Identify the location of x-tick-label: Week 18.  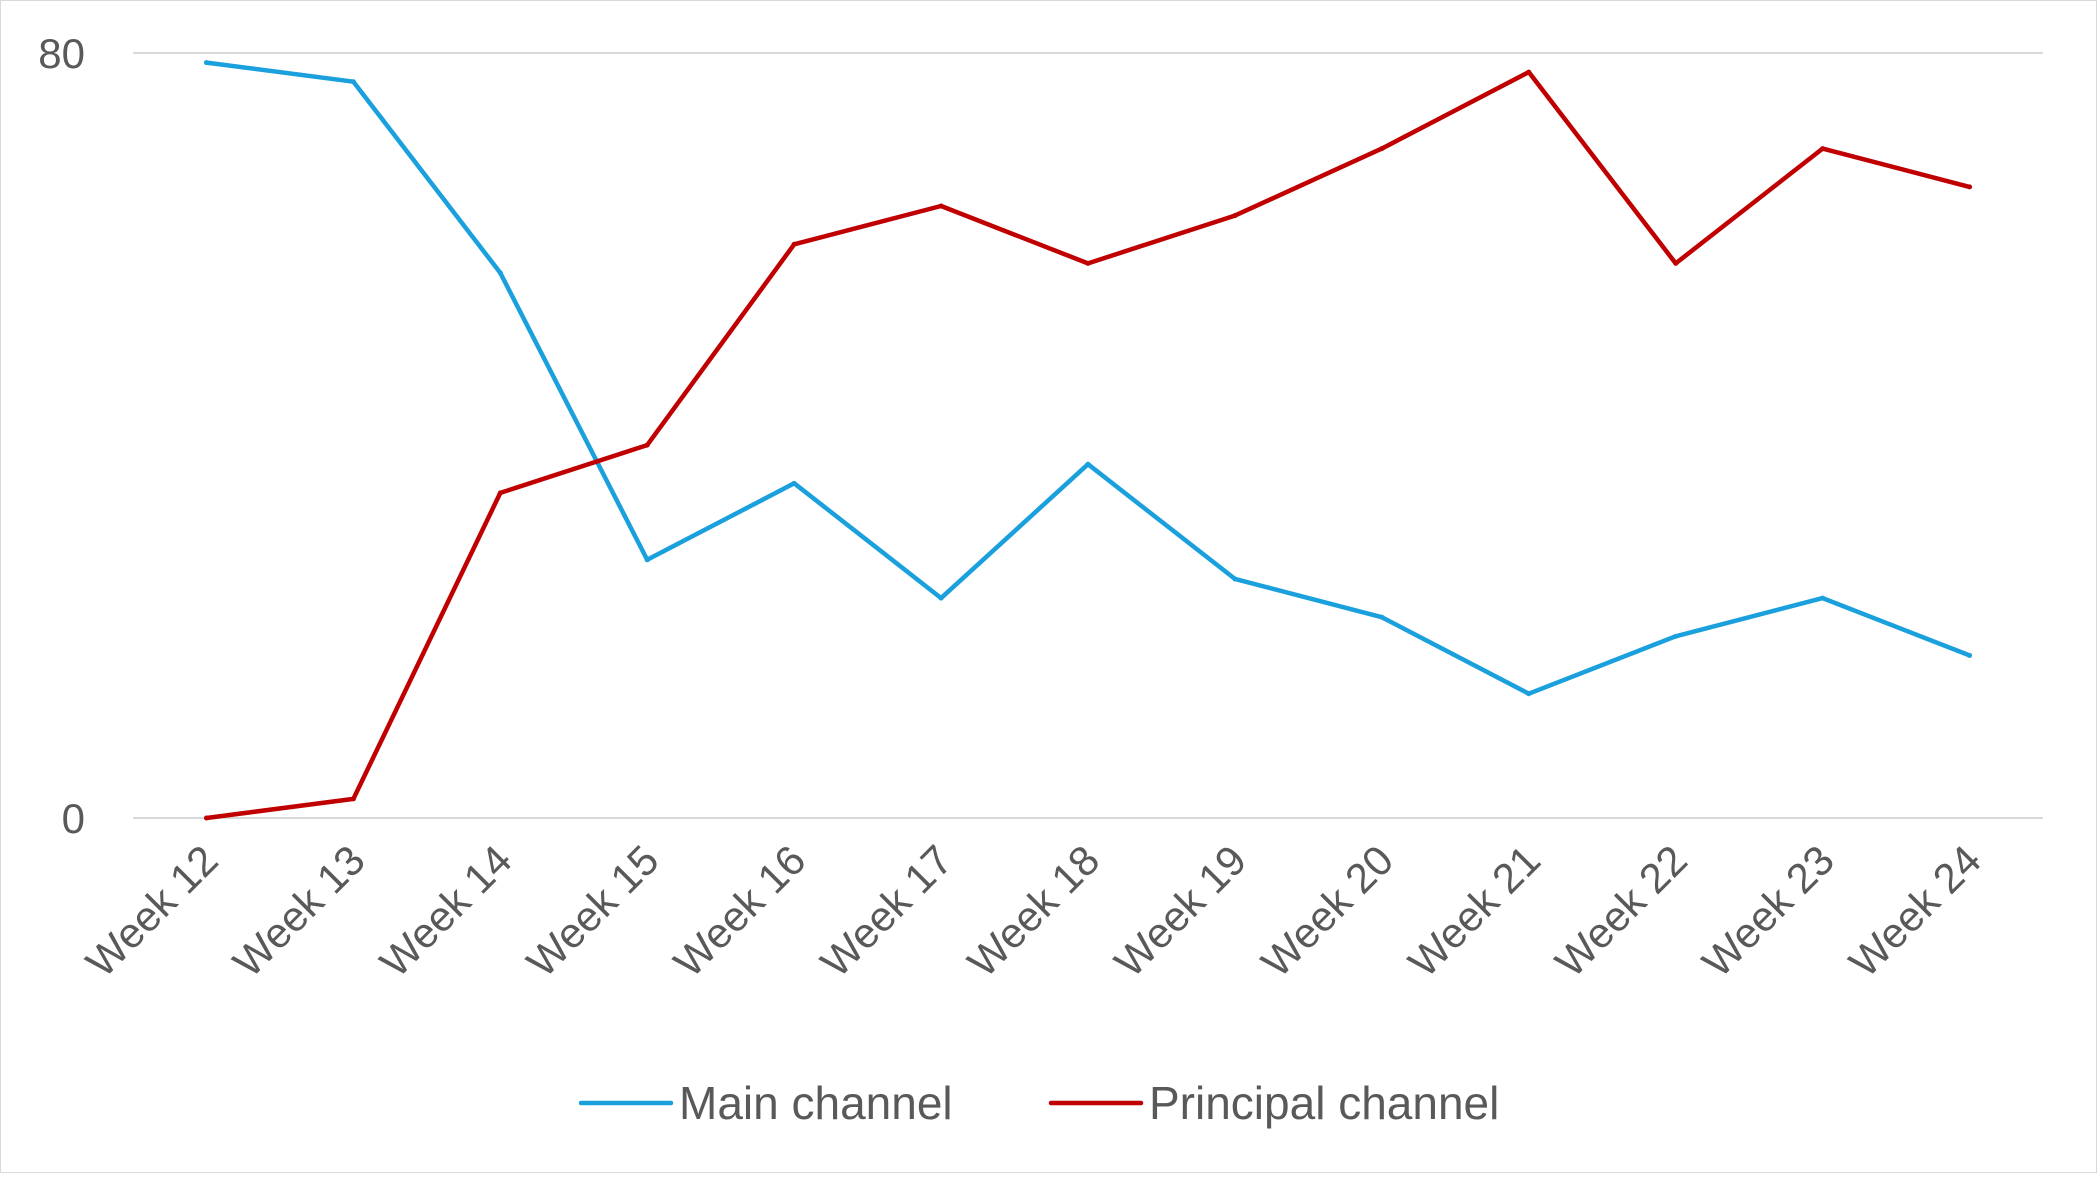
(1033, 911).